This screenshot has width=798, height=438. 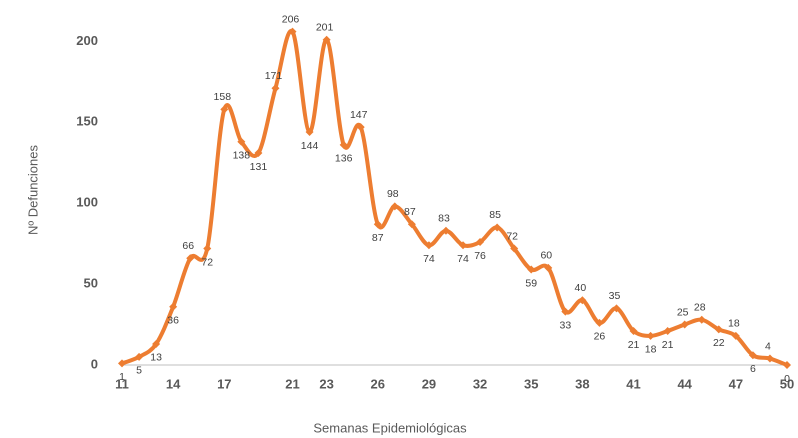 I want to click on value-label: 98, so click(x=393, y=194).